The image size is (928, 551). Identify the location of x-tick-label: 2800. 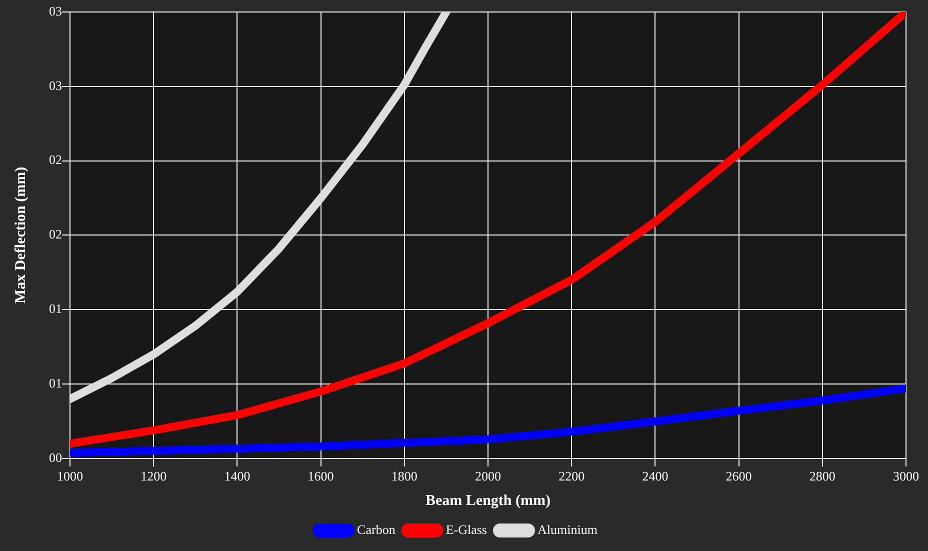
(822, 476).